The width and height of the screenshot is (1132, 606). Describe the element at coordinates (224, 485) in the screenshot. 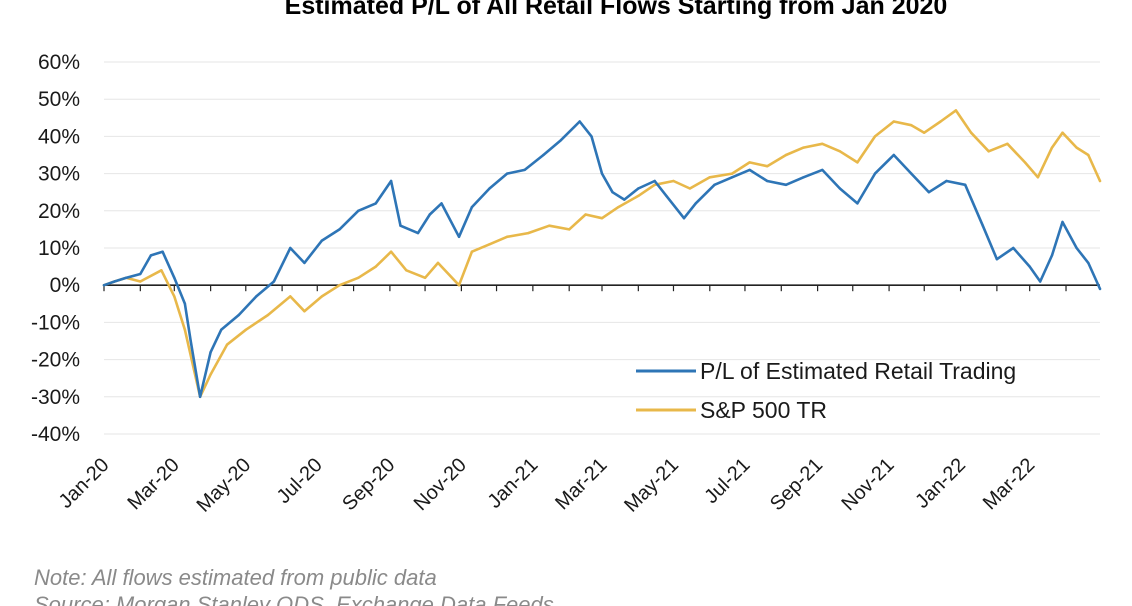

I see `x-tick-label: May-20` at that location.